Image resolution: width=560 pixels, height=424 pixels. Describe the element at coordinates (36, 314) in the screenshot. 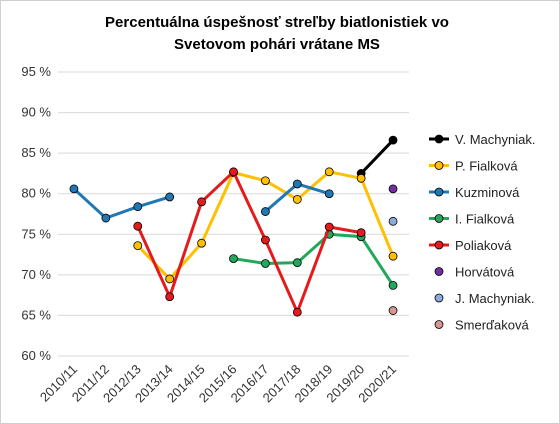

I see `y-tick-label: 65 %` at that location.